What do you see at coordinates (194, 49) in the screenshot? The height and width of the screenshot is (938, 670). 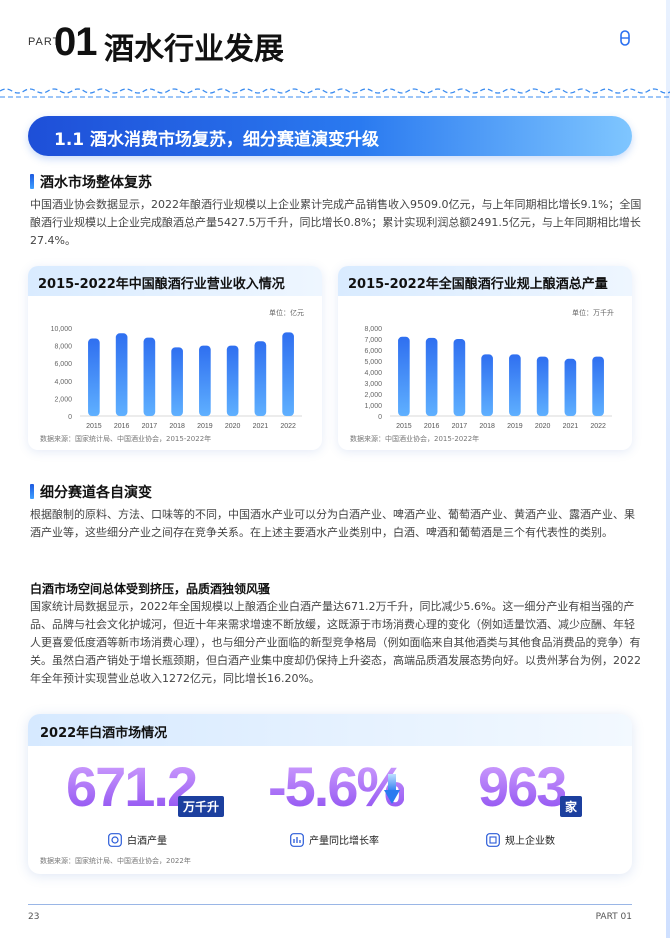 I see `page-title: 酒水行业发展` at bounding box center [194, 49].